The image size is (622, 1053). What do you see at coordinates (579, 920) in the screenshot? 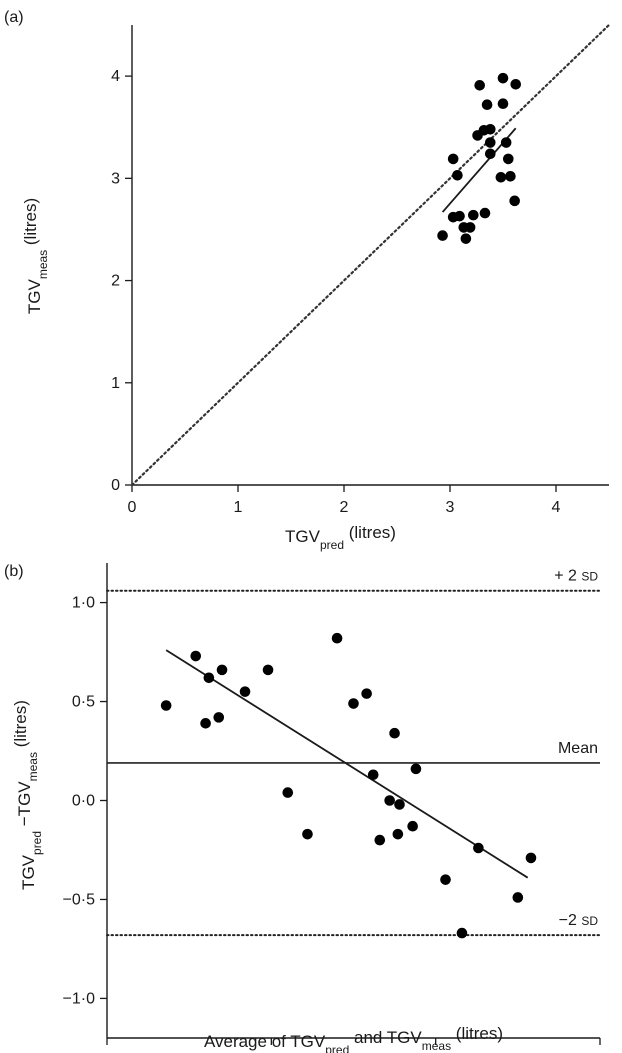
I see `reference-label-lower: −2 SD` at bounding box center [579, 920].